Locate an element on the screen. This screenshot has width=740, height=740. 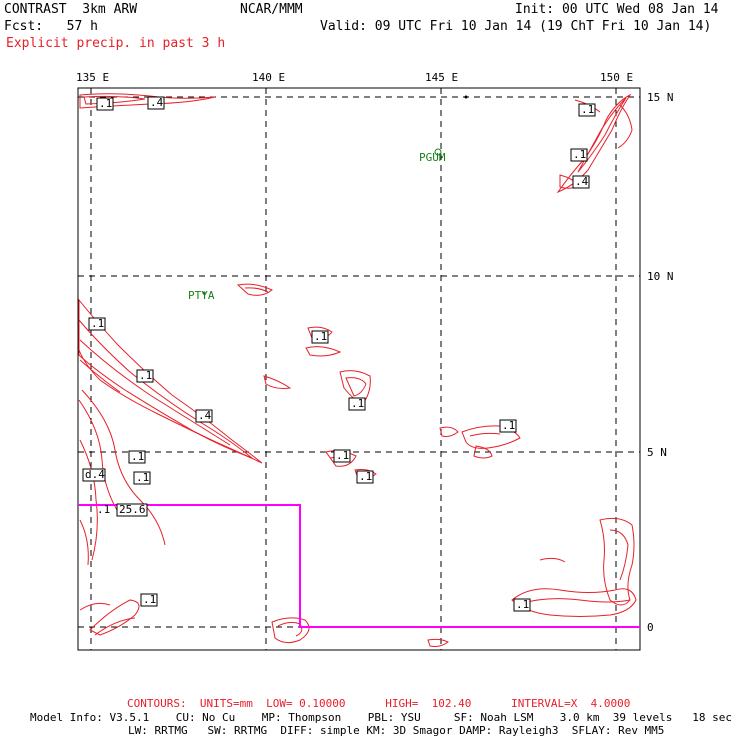
lat-label-0: 0 is located at coordinates (650, 627).